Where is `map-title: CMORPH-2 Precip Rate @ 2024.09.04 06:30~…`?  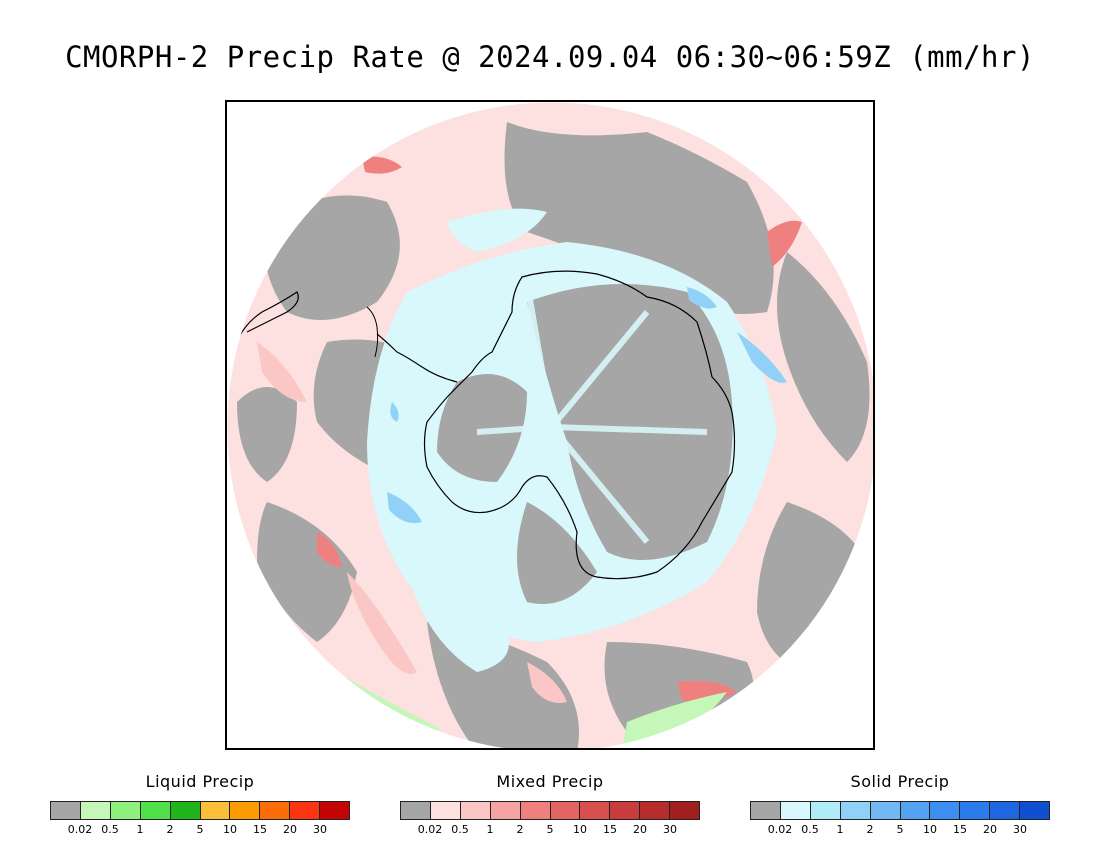 map-title: CMORPH-2 Precip Rate @ 2024.09.04 06:30~… is located at coordinates (550, 57).